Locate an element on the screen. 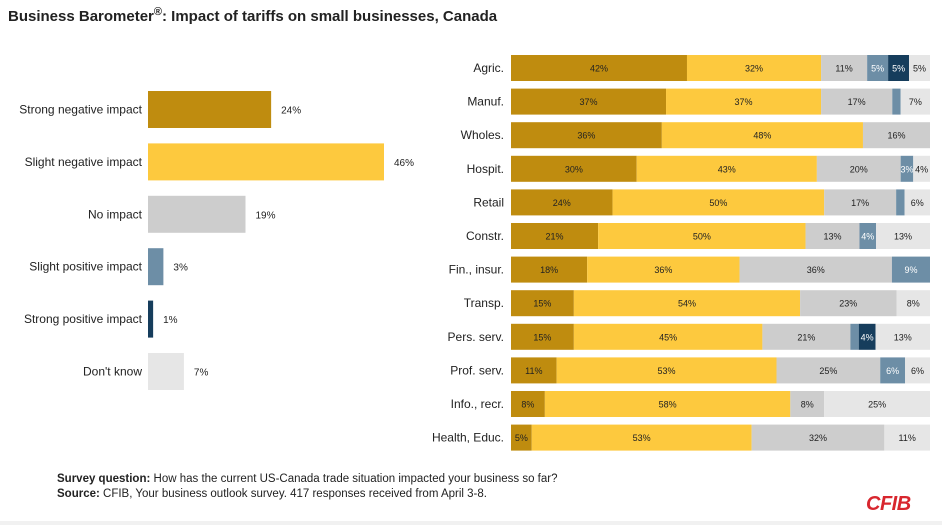  industry-label-prof-serv: Prof. serv. is located at coordinates (477, 370).